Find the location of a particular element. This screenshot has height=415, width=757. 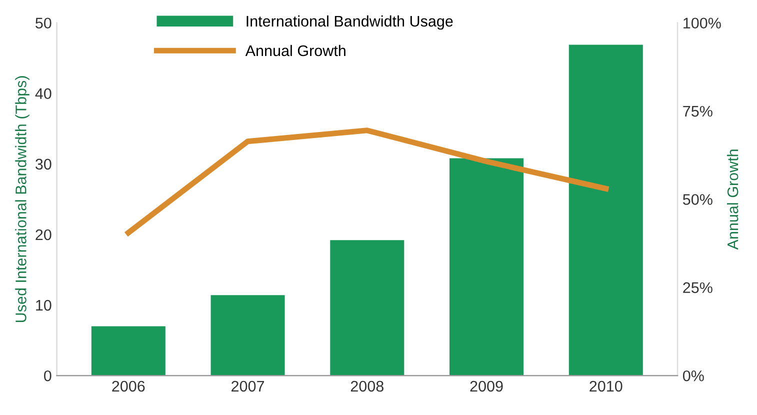

x-tick-label: 2006 is located at coordinates (128, 386).